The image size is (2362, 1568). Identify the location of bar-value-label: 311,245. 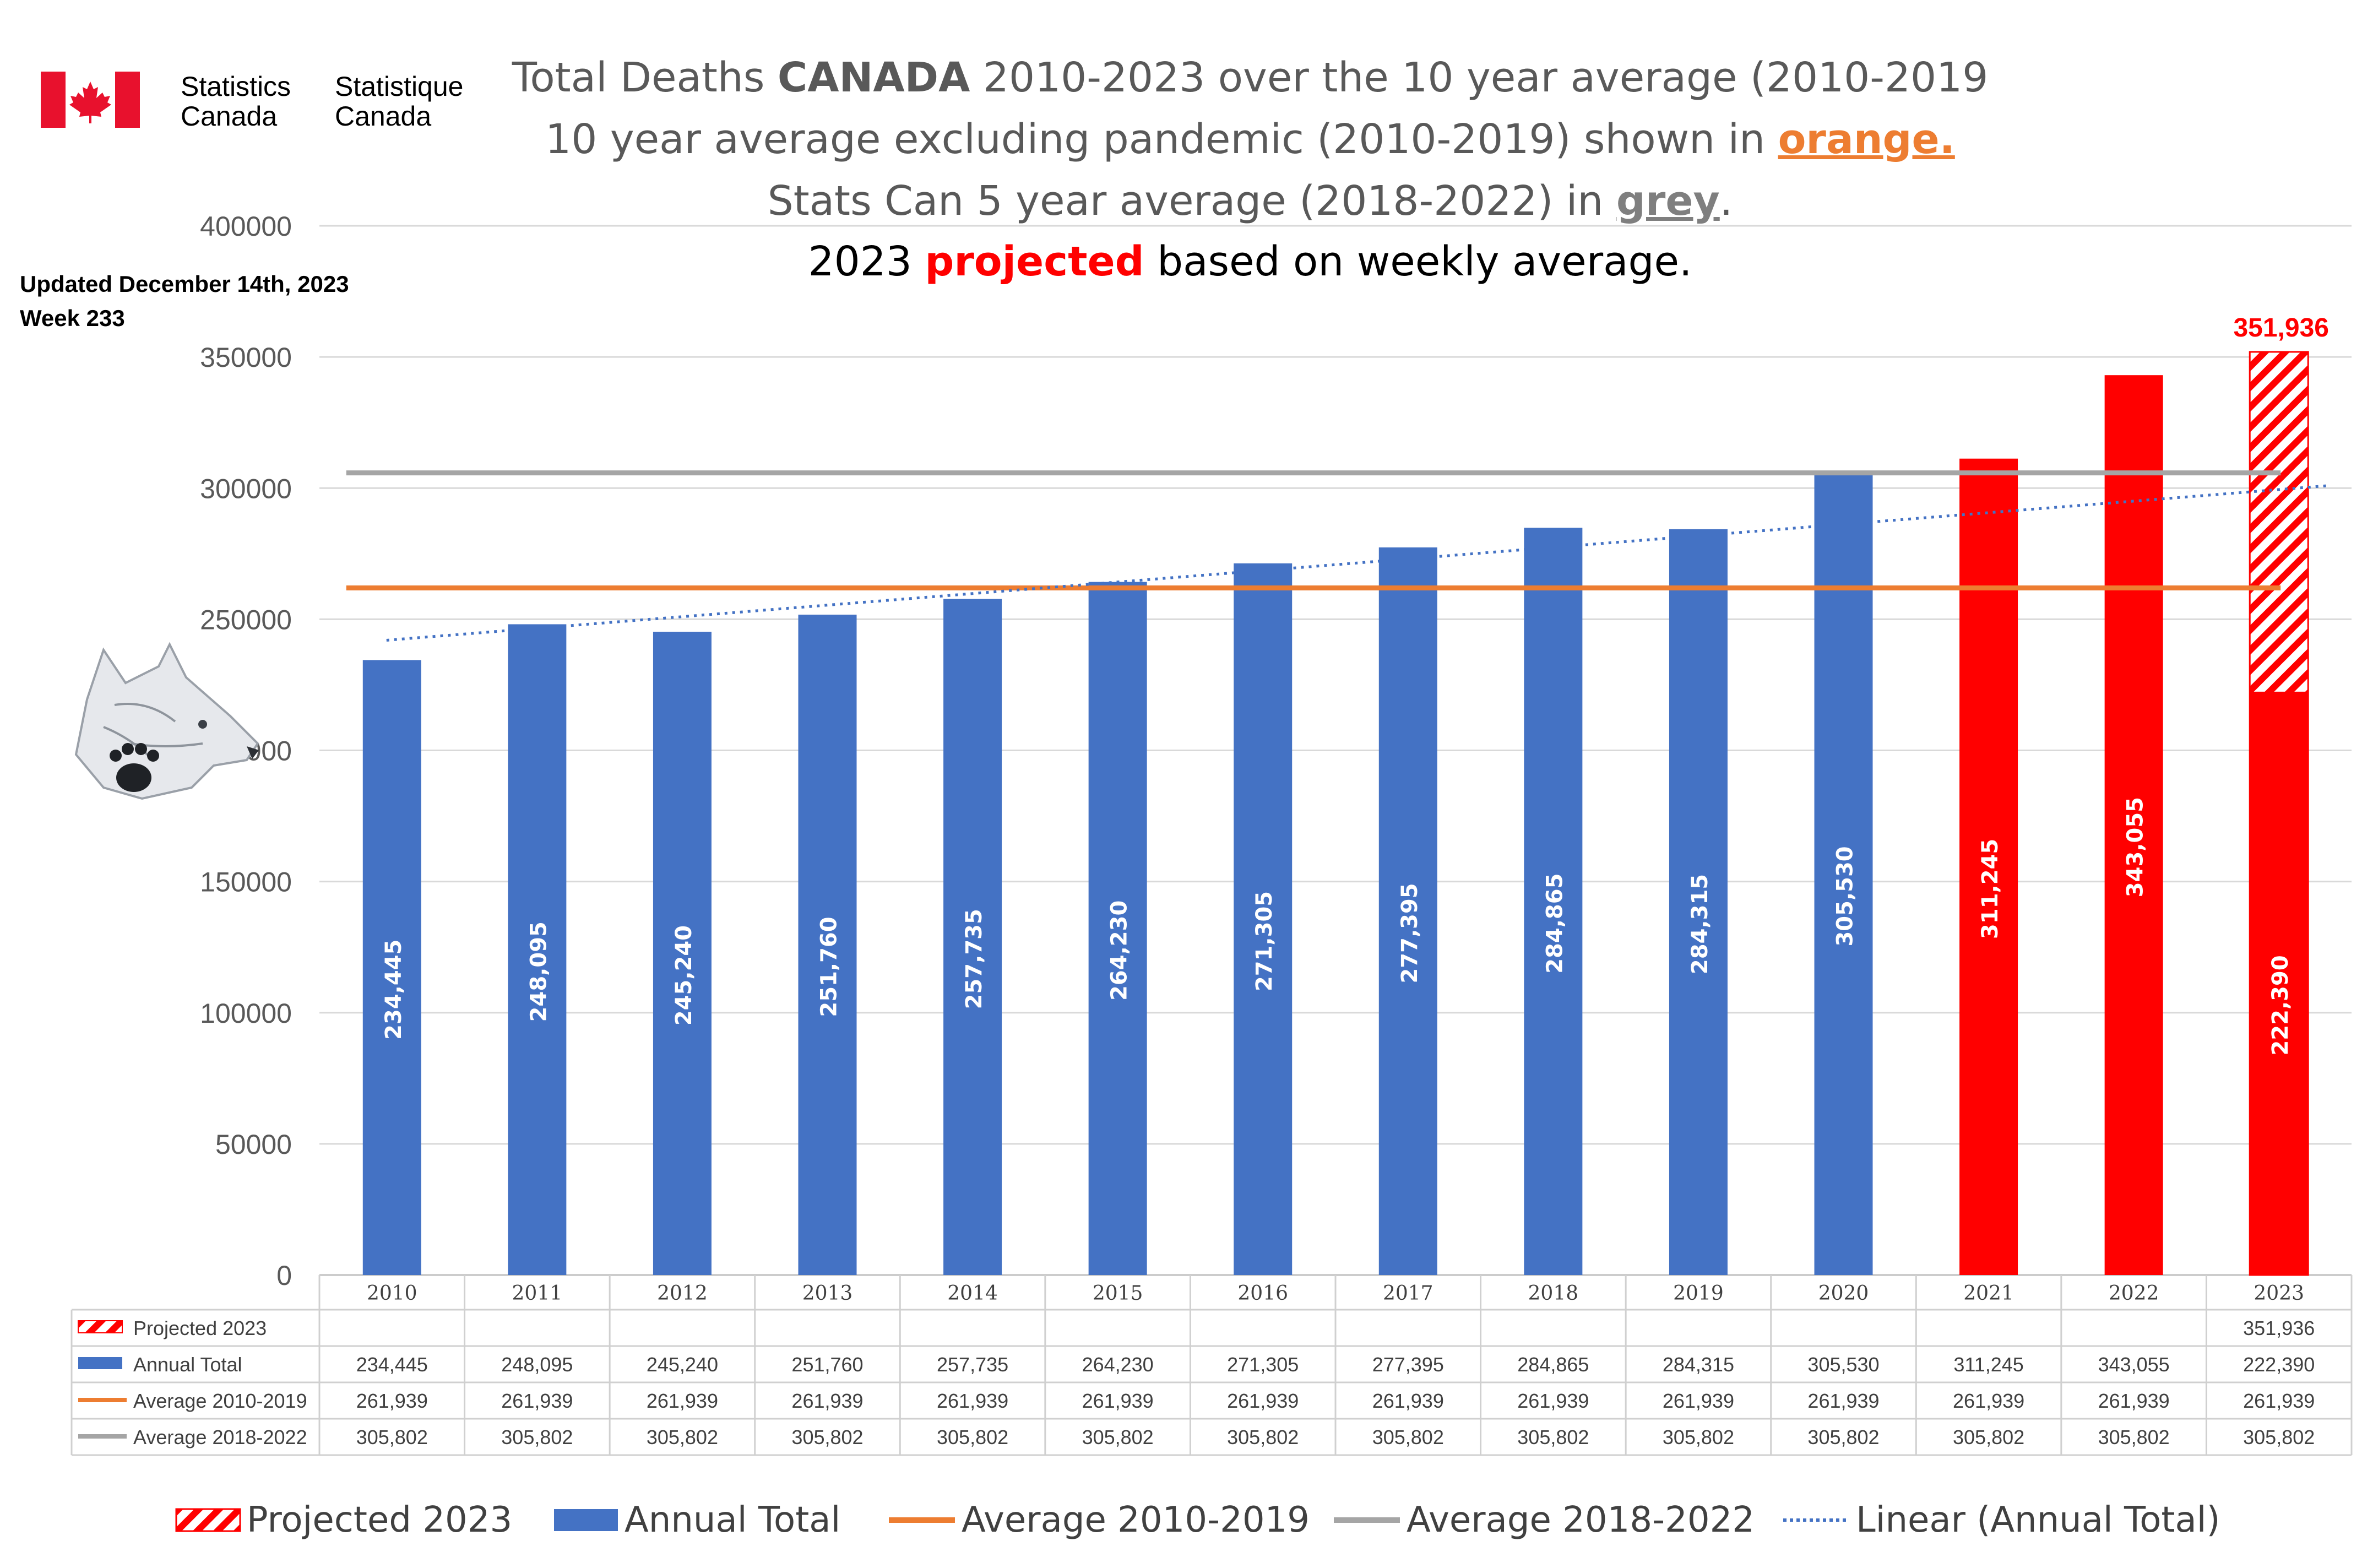
(1990, 889).